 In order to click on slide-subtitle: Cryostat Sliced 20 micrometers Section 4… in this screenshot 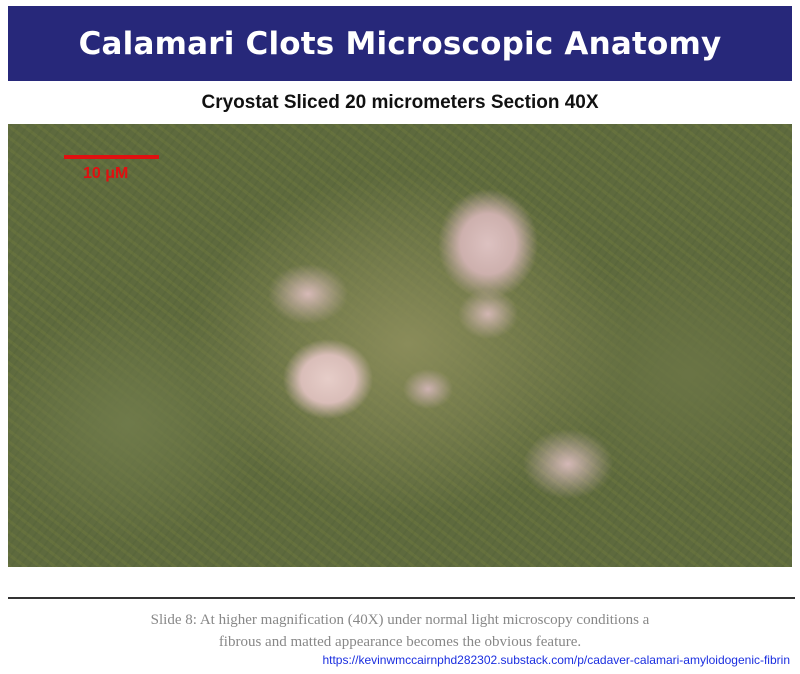, I will do `click(400, 102)`.